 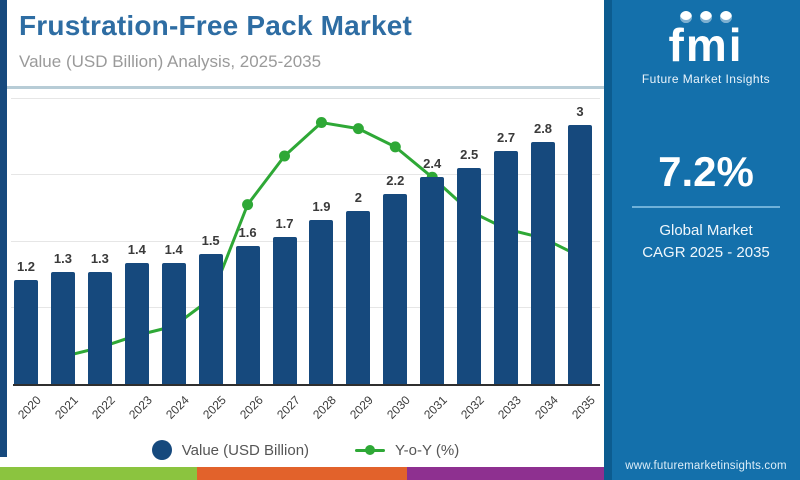 What do you see at coordinates (427, 450) in the screenshot?
I see `legend-label-yoy: Y-o-Y (%)` at bounding box center [427, 450].